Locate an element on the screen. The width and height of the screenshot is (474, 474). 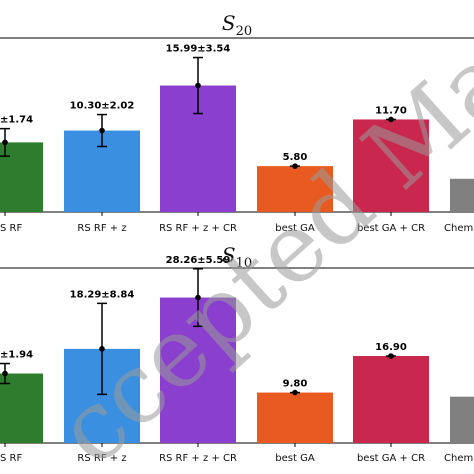
data-label: ±1.94 is located at coordinates (16, 355).